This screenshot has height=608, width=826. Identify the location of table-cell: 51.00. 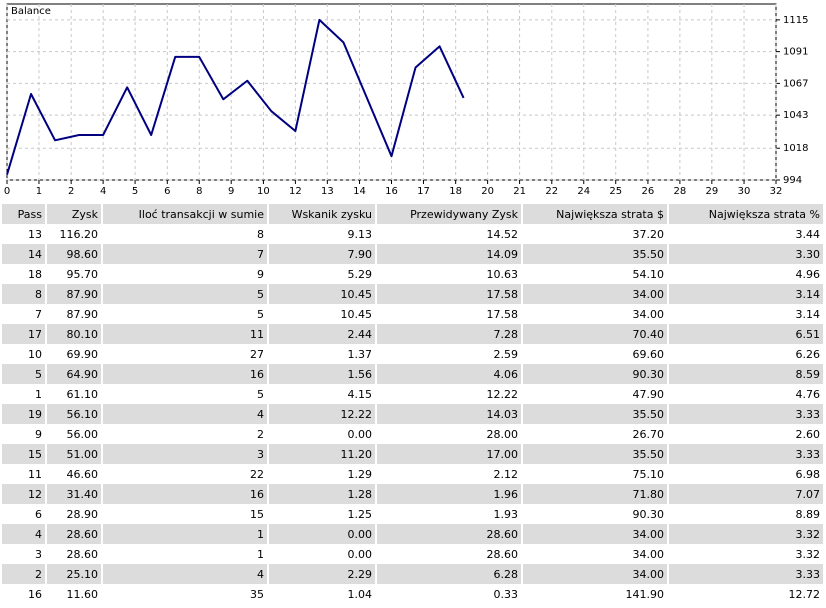
(74, 454).